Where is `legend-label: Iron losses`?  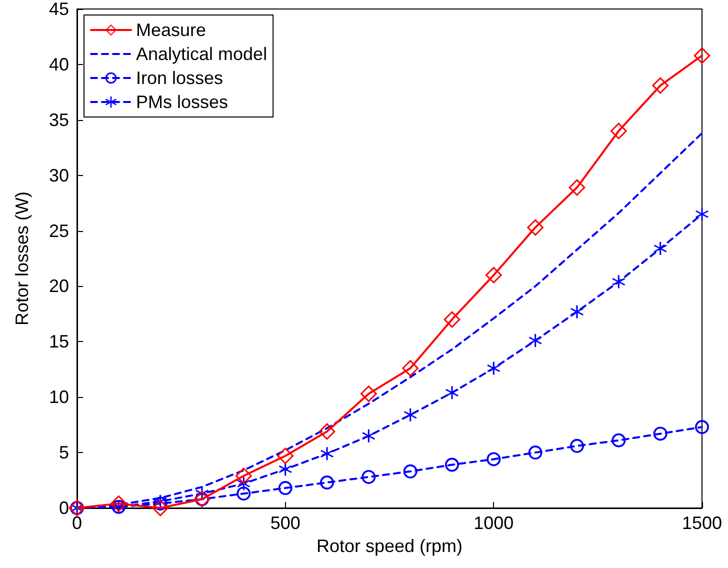 legend-label: Iron losses is located at coordinates (180, 78).